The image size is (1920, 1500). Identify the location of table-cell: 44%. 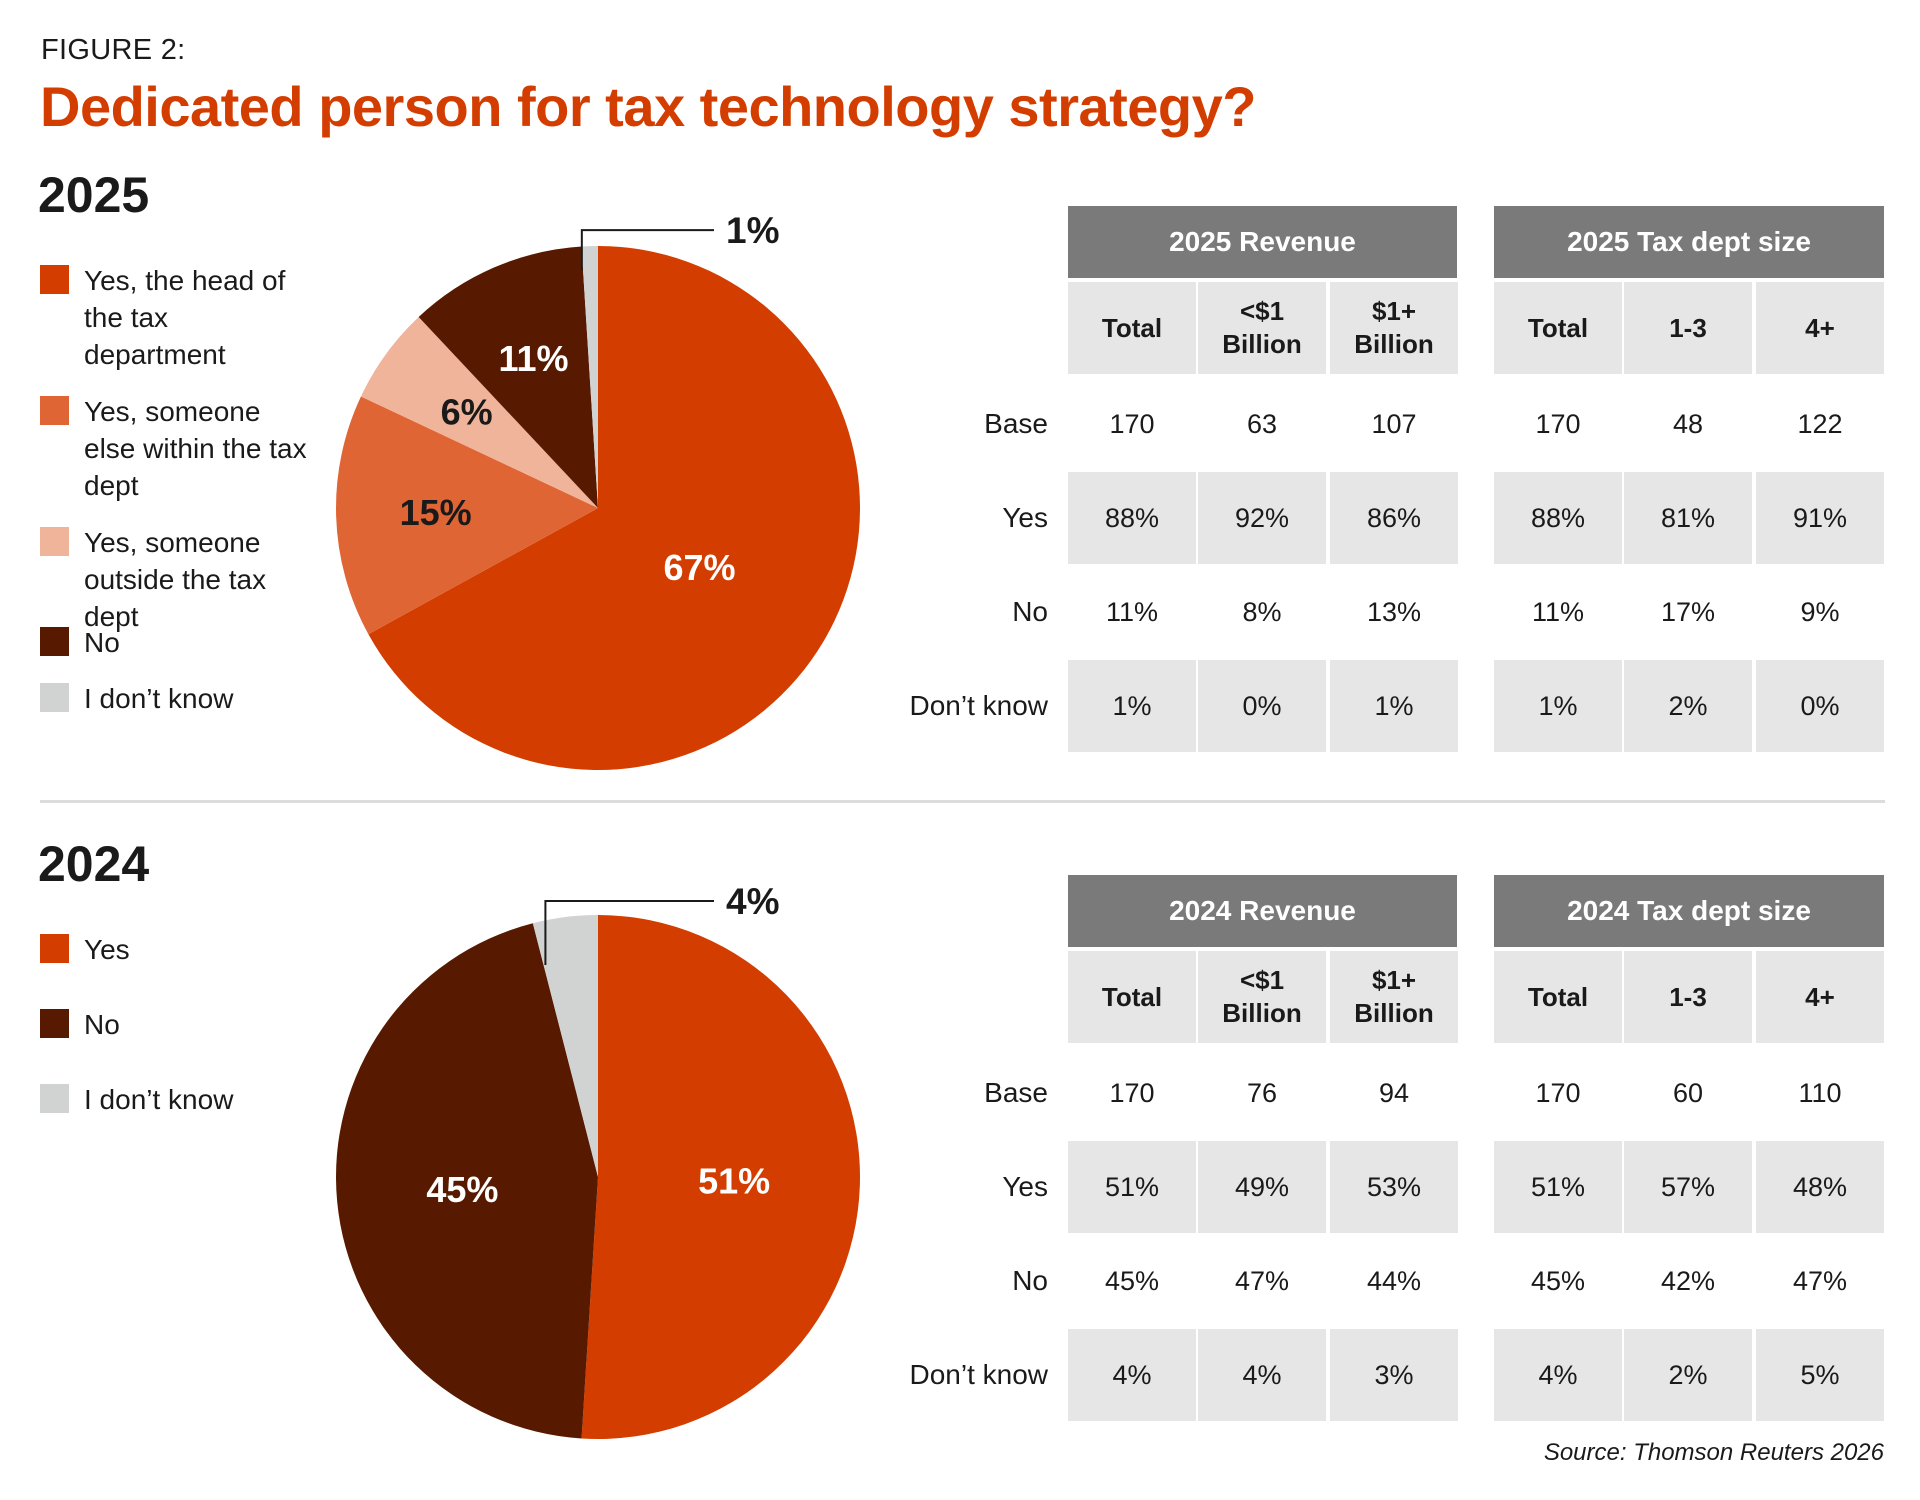
(1394, 1280).